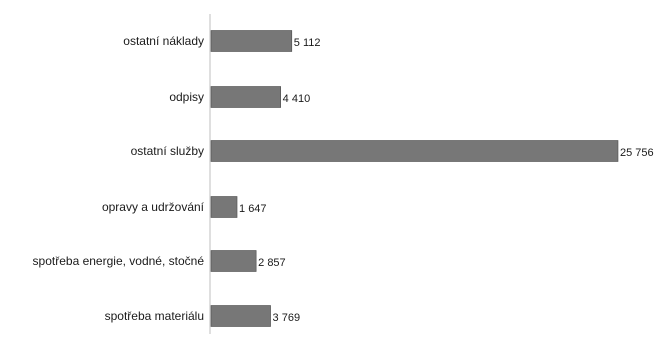 This screenshot has height=340, width=661. Describe the element at coordinates (637, 153) in the screenshot. I see `value-label: 25 756` at that location.